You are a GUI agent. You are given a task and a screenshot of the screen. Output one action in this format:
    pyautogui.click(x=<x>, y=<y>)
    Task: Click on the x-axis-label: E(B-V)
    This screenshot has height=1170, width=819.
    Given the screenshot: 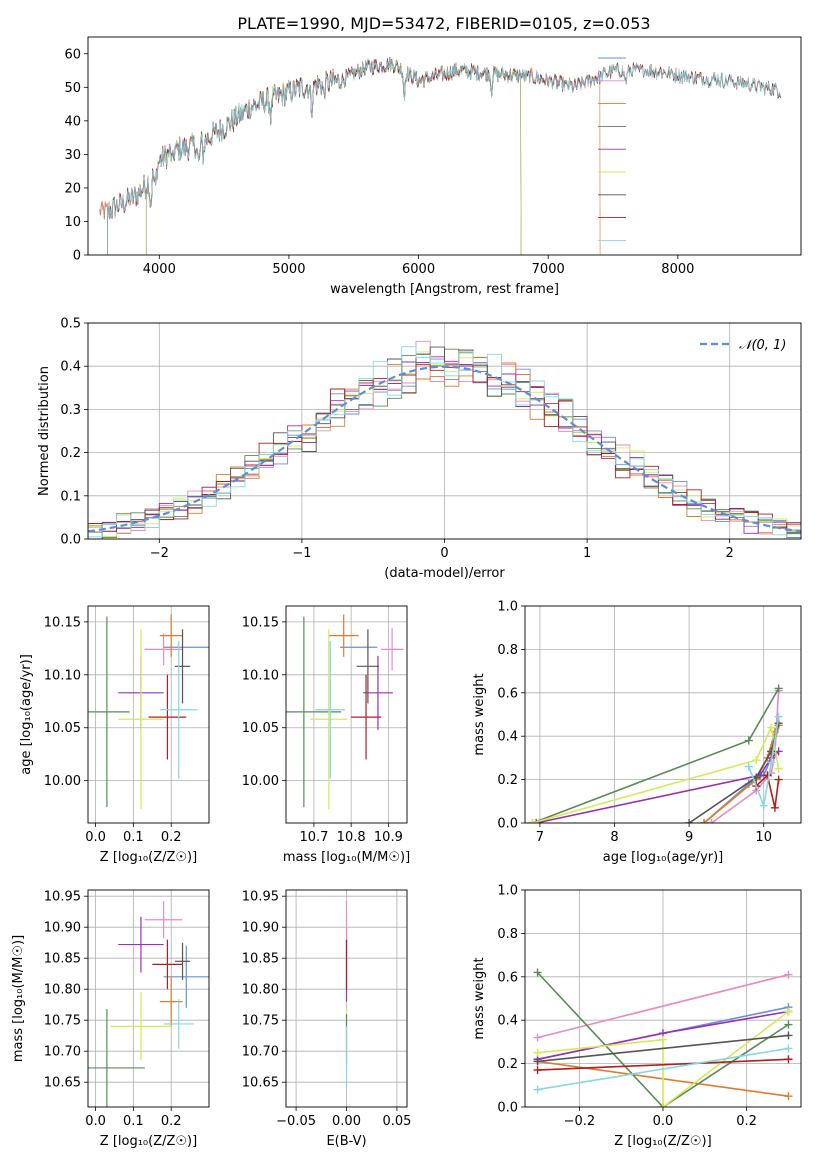 What is the action you would take?
    pyautogui.click(x=346, y=1141)
    